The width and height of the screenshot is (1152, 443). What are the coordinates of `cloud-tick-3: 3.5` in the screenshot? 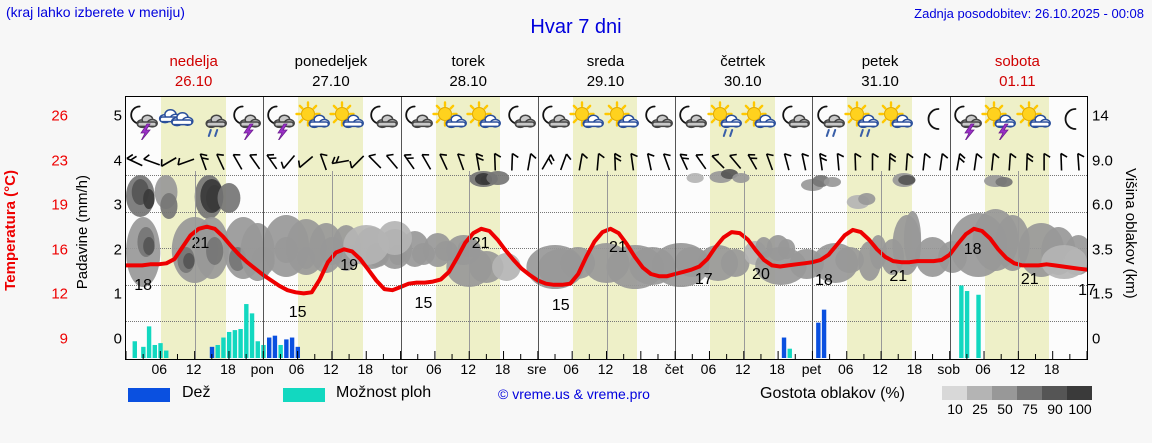 It's located at (1102, 249).